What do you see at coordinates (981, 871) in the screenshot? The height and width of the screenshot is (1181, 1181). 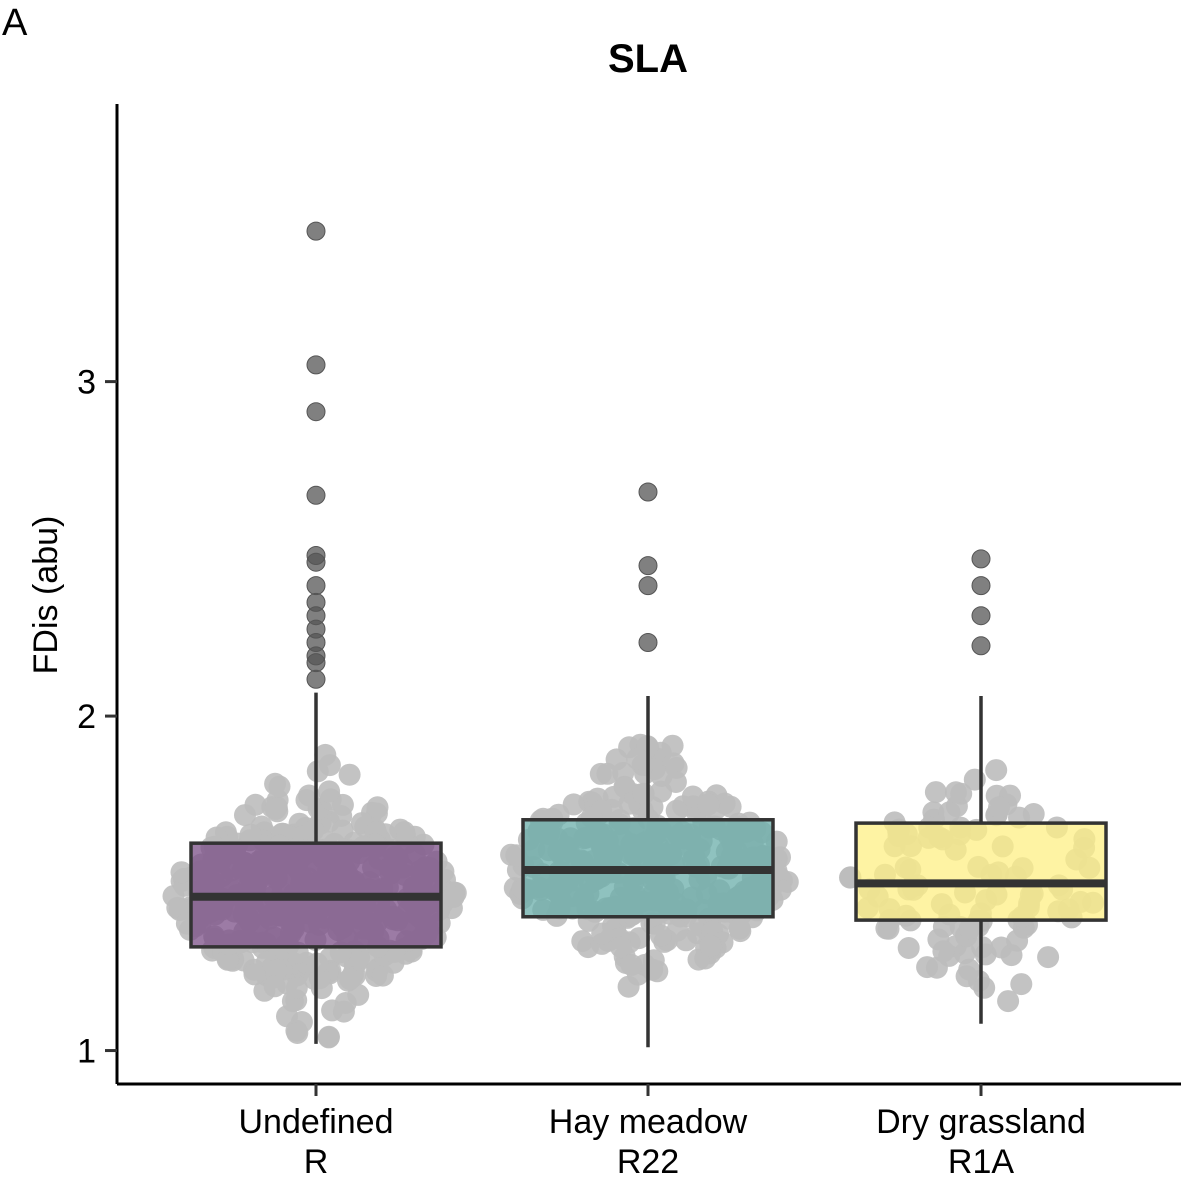 I see `box-dry-grassland` at bounding box center [981, 871].